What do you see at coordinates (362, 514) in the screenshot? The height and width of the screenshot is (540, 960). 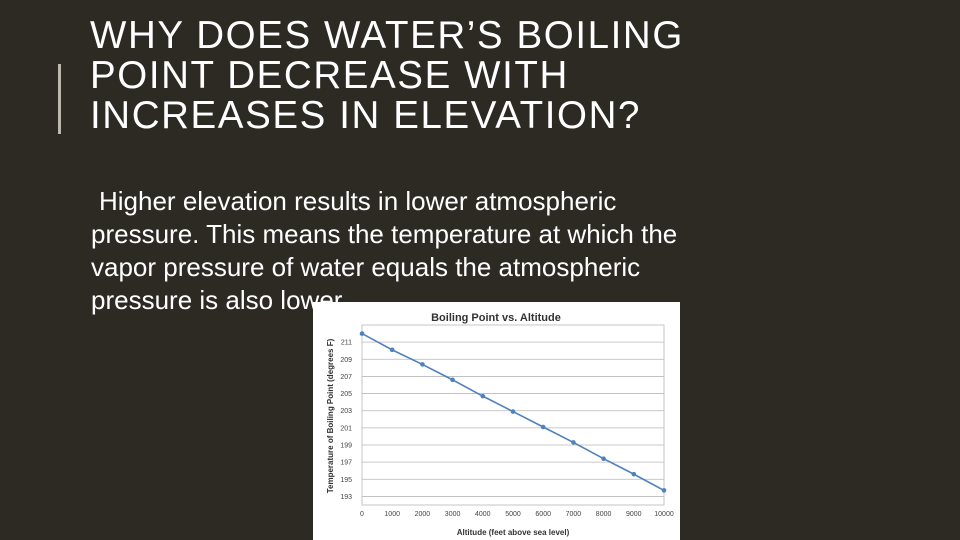 I see `x-tick-label: 0` at bounding box center [362, 514].